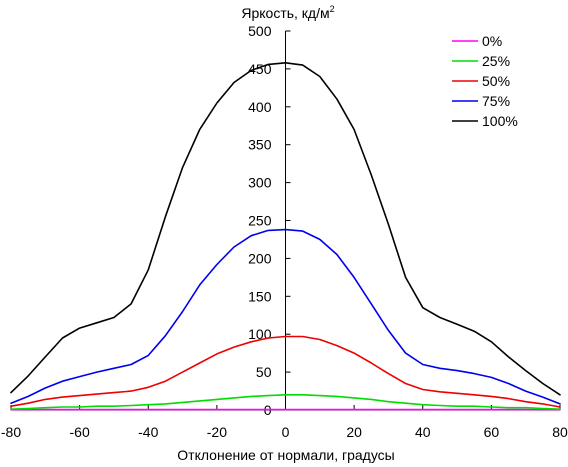  Describe the element at coordinates (496, 101) in the screenshot. I see `legend-label-75pct: 75%` at that location.